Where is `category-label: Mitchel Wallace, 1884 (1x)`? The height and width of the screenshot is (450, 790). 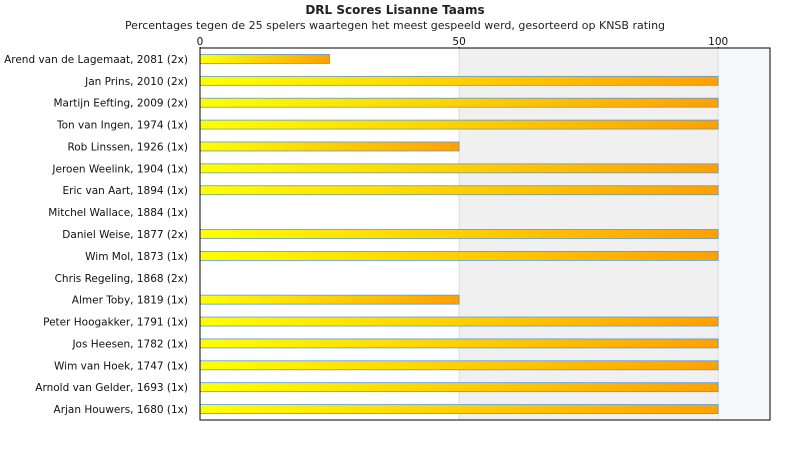 category-label: Mitchel Wallace, 1884 (1x) is located at coordinates (118, 213).